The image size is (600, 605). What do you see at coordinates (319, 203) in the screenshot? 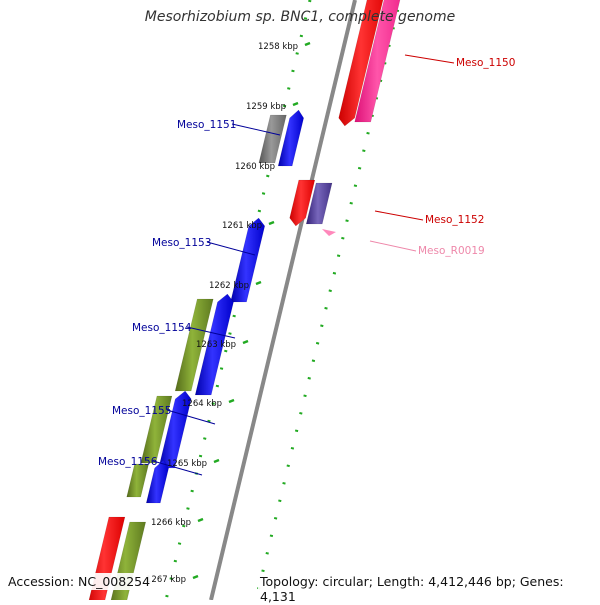
I see `feature-slate-block` at bounding box center [319, 203].